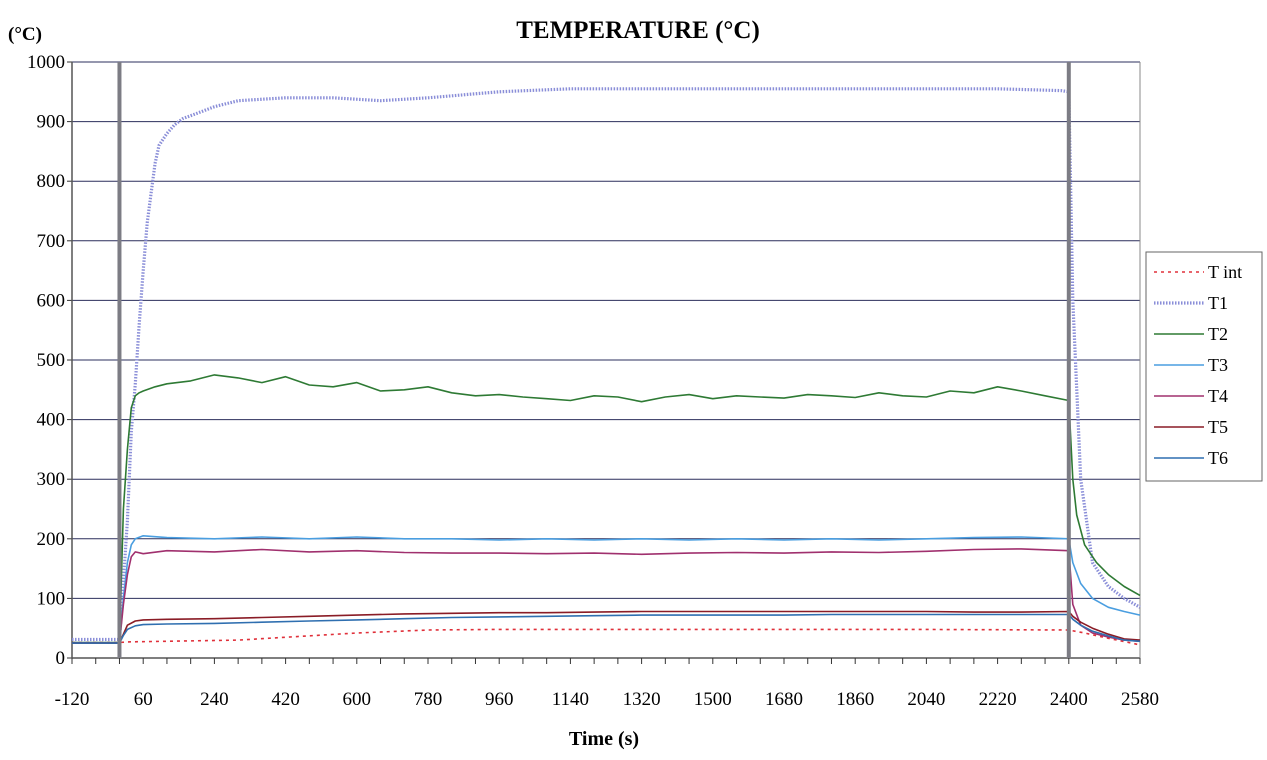 The image size is (1267, 760). I want to click on series-line-t3, so click(606, 589).